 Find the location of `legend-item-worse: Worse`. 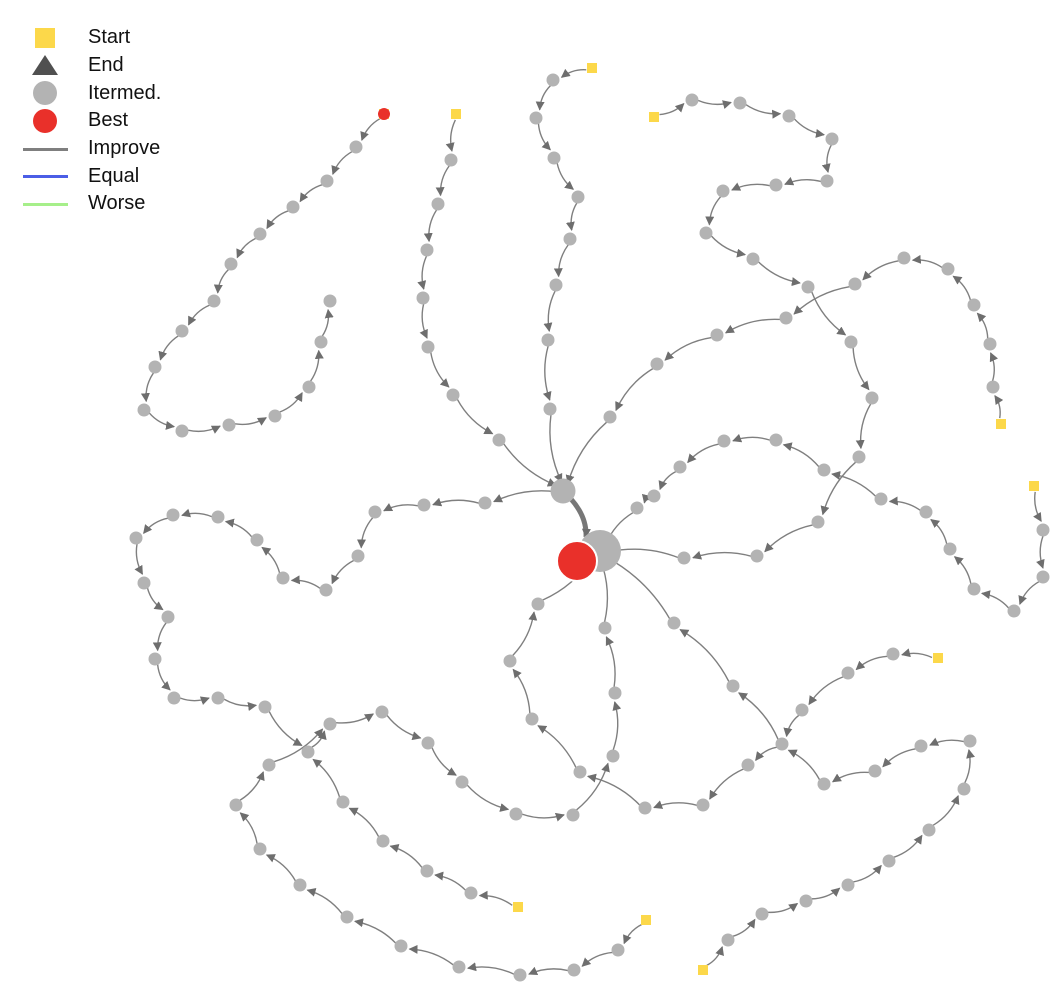

legend-item-worse: Worse is located at coordinates (90, 204).